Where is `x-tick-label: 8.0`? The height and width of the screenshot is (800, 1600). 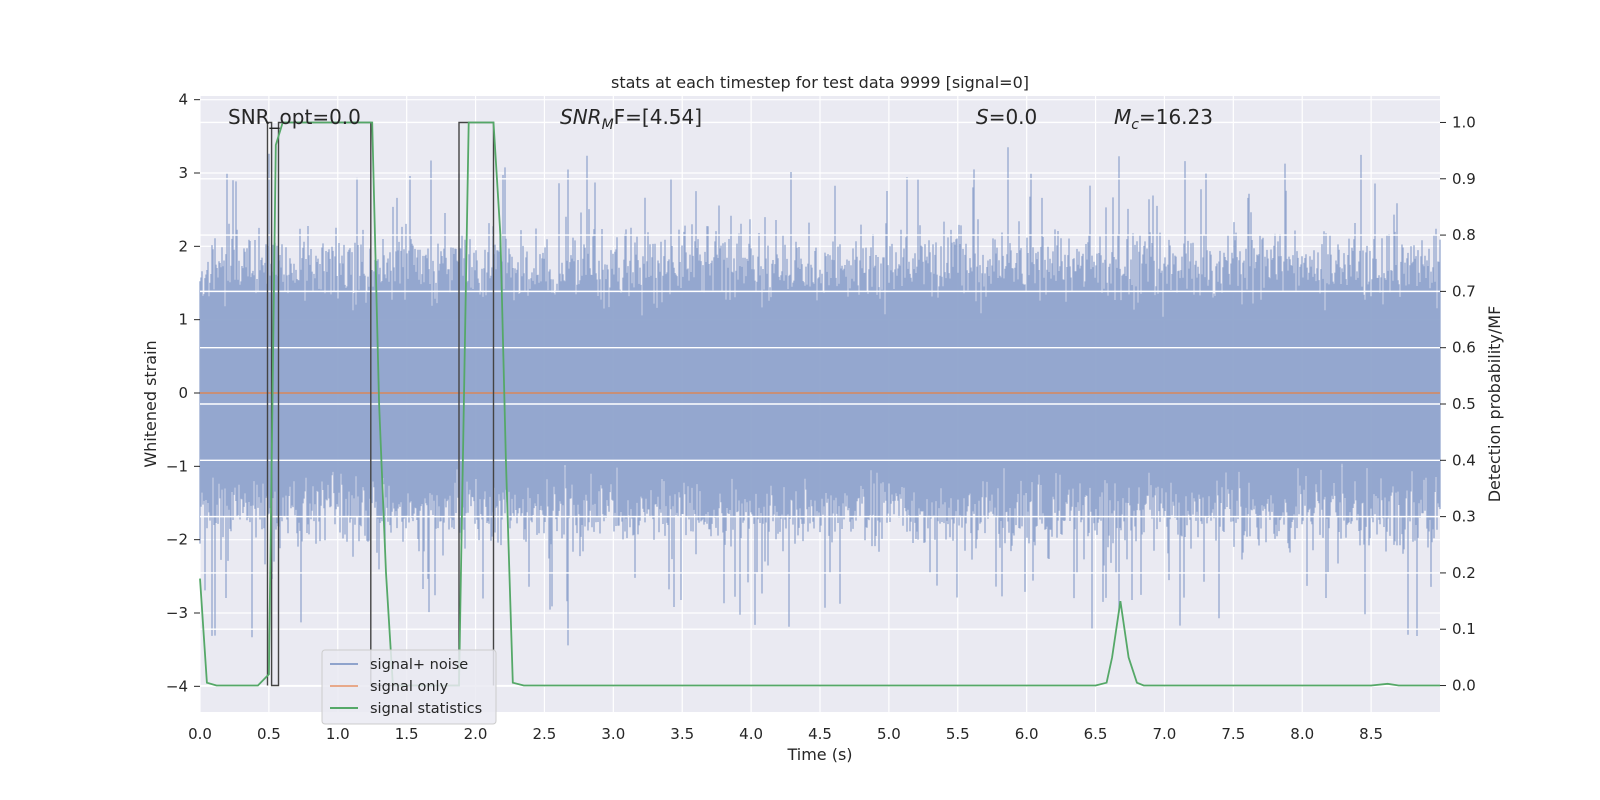
x-tick-label: 8.0 is located at coordinates (1302, 734).